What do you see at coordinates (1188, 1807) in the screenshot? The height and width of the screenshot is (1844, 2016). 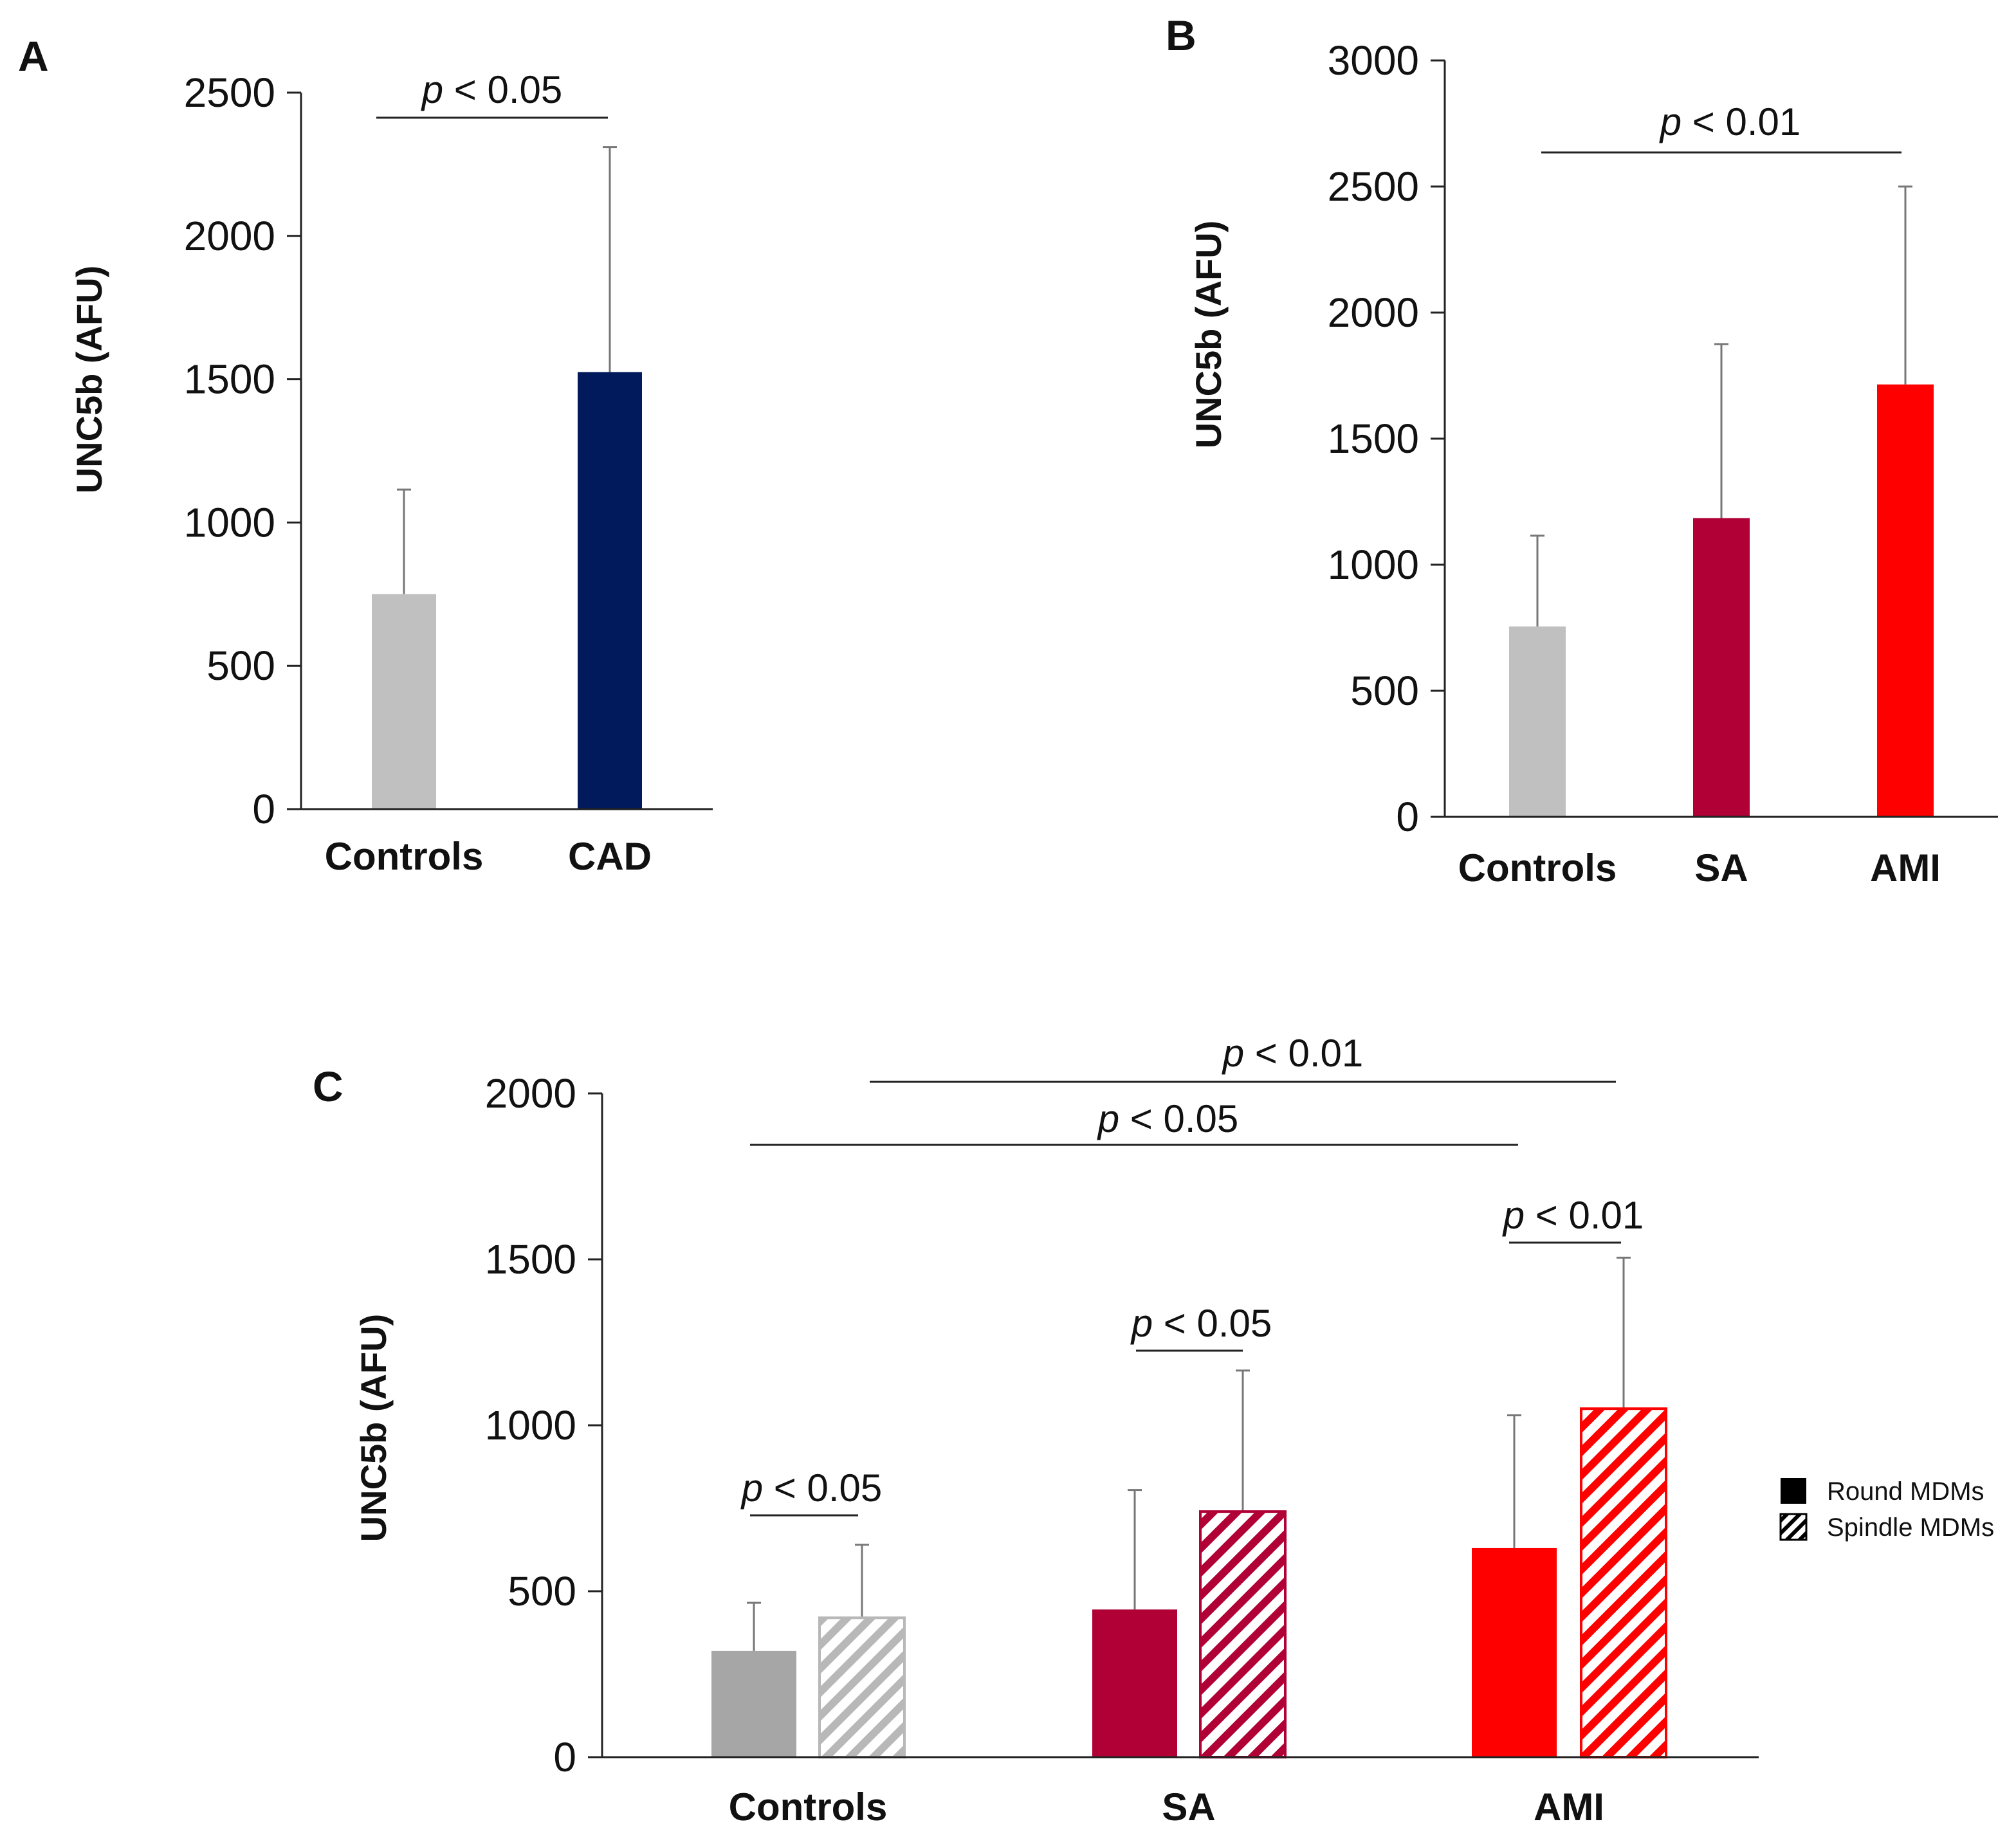 I see `panel-c-category-sa: SA` at bounding box center [1188, 1807].